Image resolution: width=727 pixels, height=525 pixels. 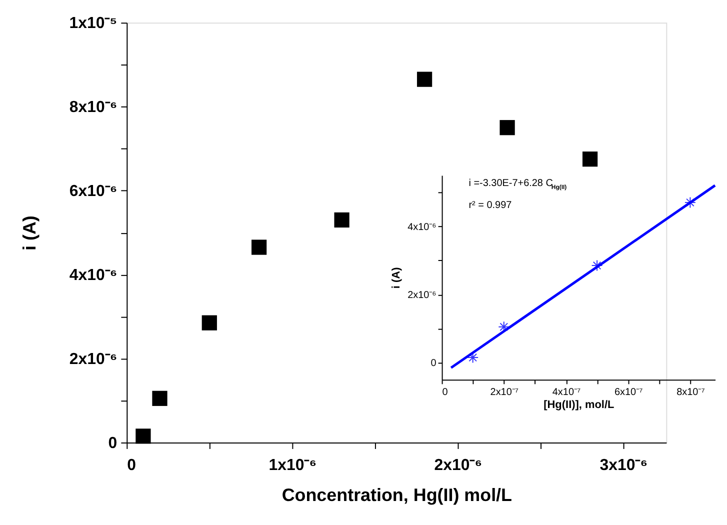 I want to click on annotation: r² = 0.997, so click(x=490, y=206).